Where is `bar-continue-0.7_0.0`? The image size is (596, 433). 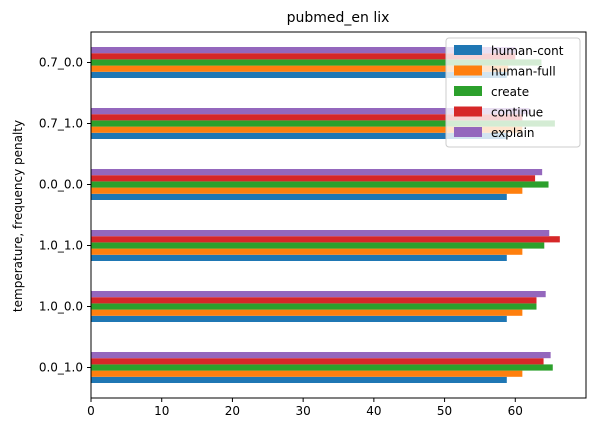 bar-continue-0.7_0.0 is located at coordinates (303, 56).